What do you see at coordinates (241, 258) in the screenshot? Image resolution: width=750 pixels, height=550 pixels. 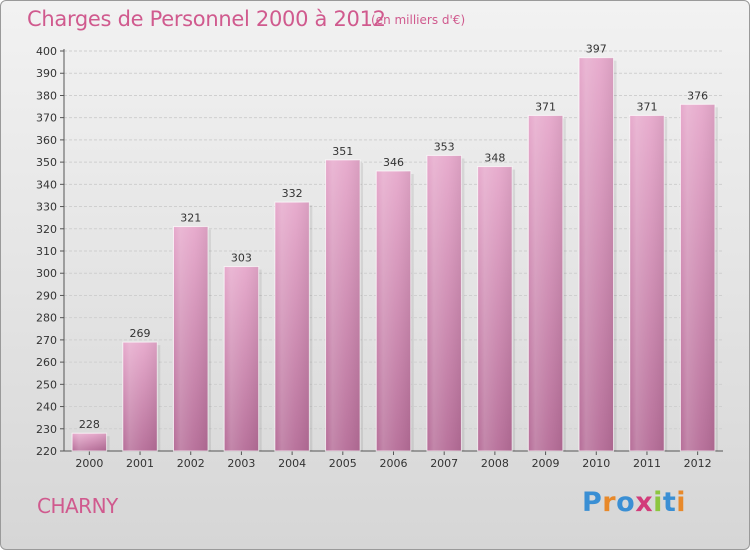 I see `value-label: 303` at bounding box center [241, 258].